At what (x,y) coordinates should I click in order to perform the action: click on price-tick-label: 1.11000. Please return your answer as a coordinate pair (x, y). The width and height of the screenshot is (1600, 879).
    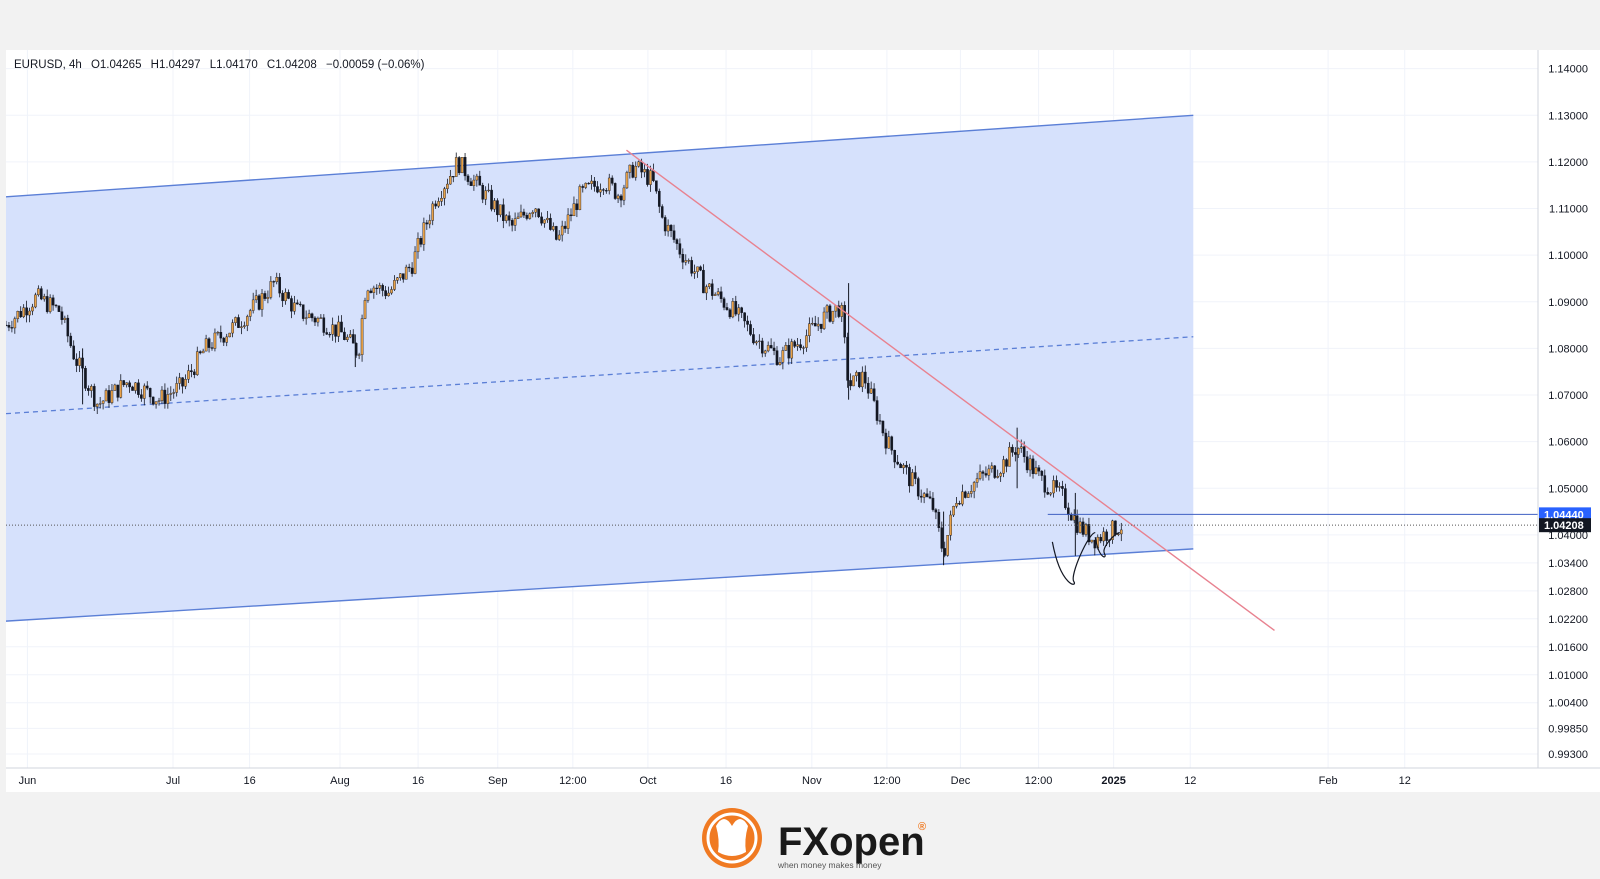
    Looking at the image, I should click on (1568, 210).